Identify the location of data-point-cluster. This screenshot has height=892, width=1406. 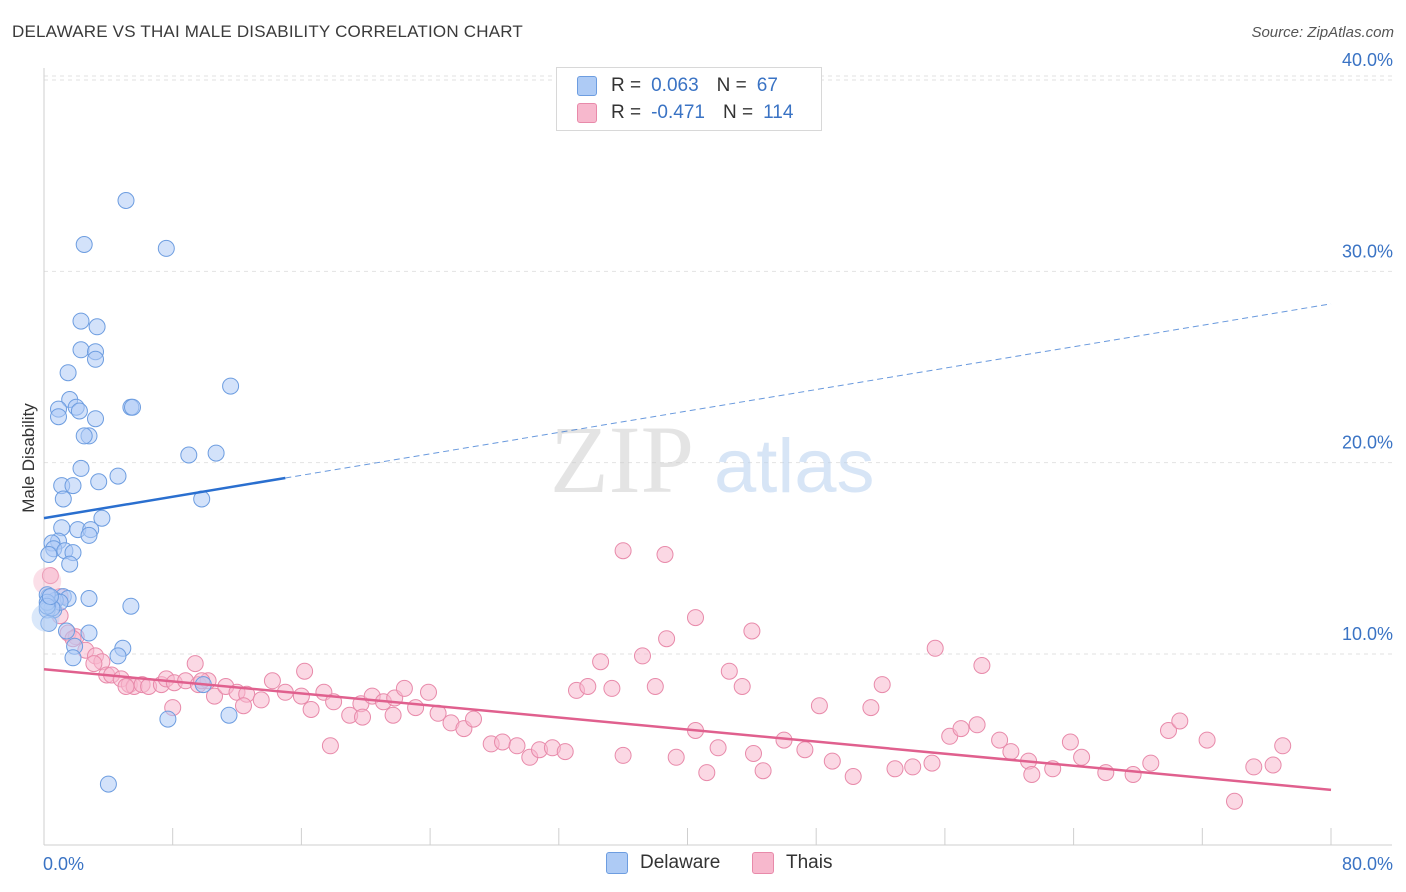
(45, 617).